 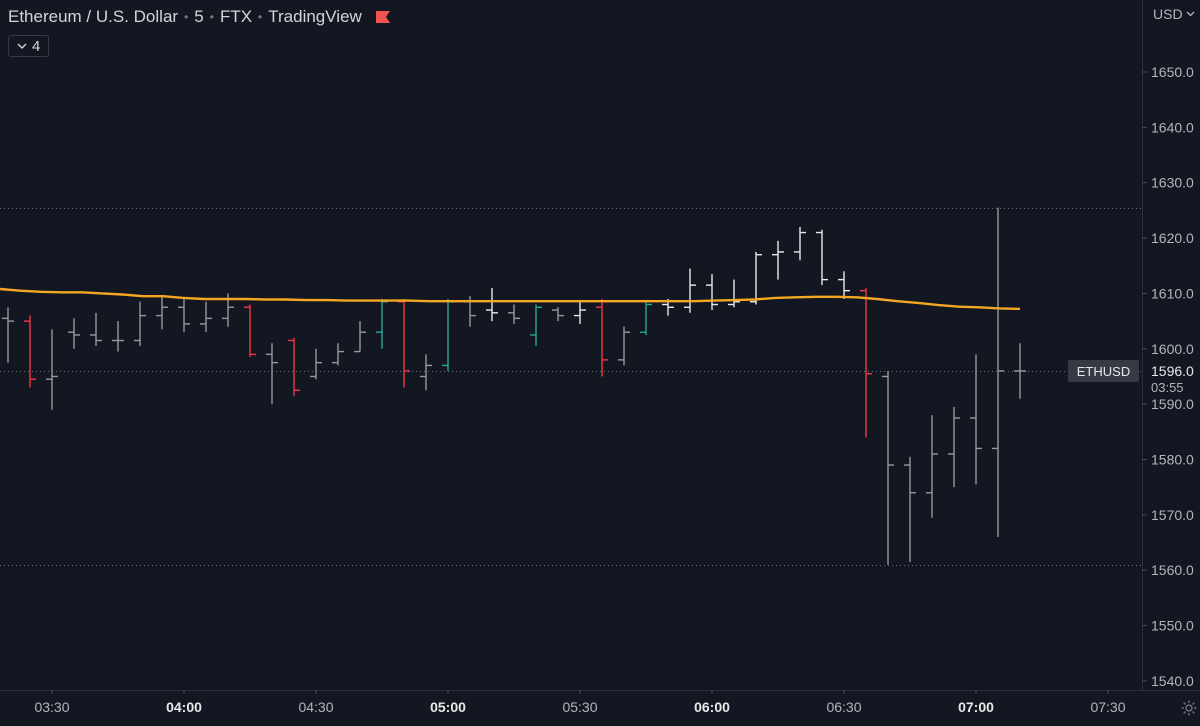 What do you see at coordinates (1189, 708) in the screenshot?
I see `gear-icon` at bounding box center [1189, 708].